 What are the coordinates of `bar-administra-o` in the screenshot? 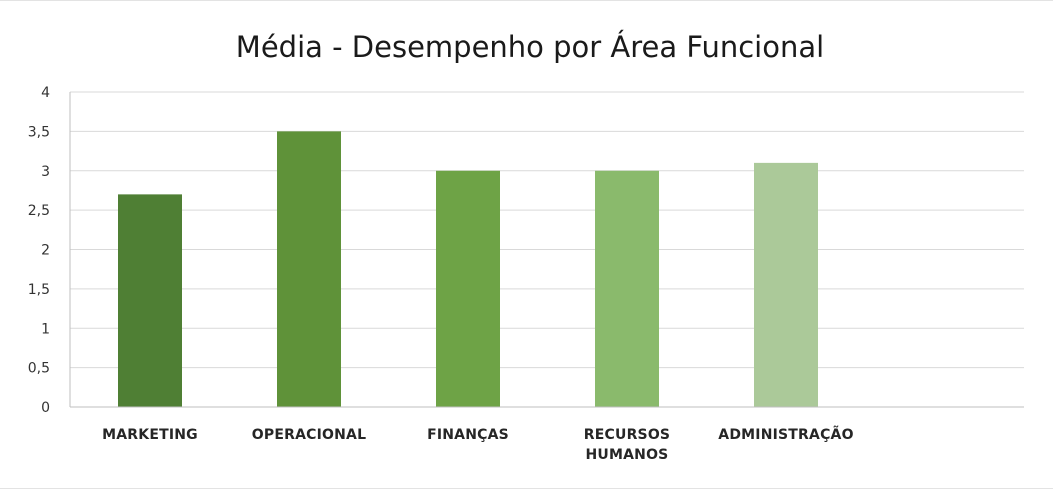 It's located at (786, 284).